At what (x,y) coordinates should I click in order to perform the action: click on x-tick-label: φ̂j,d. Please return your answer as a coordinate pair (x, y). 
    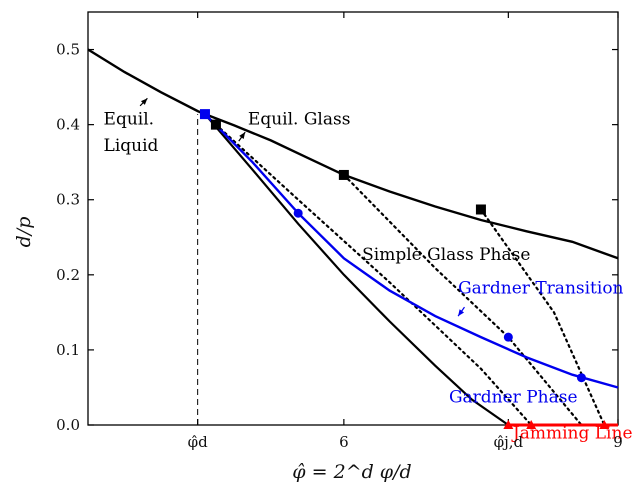
    Looking at the image, I should click on (509, 442).